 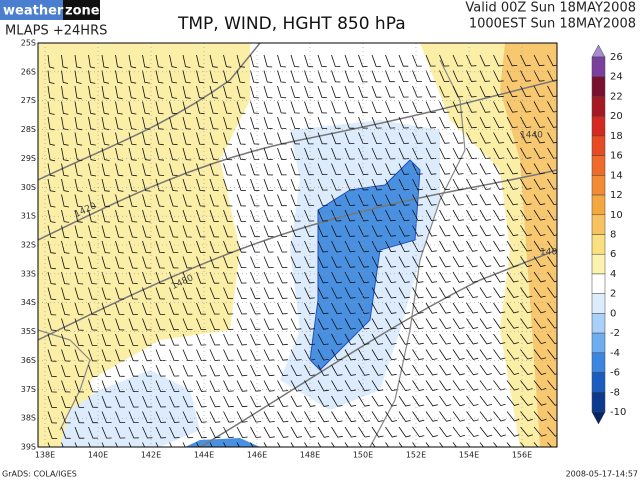 What do you see at coordinates (598, 185) in the screenshot?
I see `colorbar-swatch` at bounding box center [598, 185].